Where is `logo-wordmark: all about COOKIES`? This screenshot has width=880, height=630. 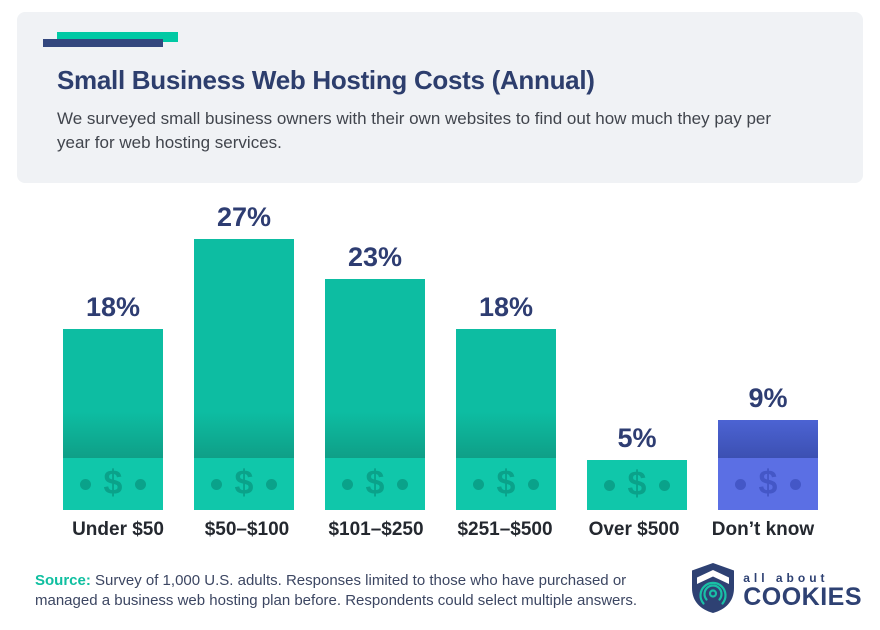
logo-wordmark: all about COOKIES is located at coordinates (802, 590).